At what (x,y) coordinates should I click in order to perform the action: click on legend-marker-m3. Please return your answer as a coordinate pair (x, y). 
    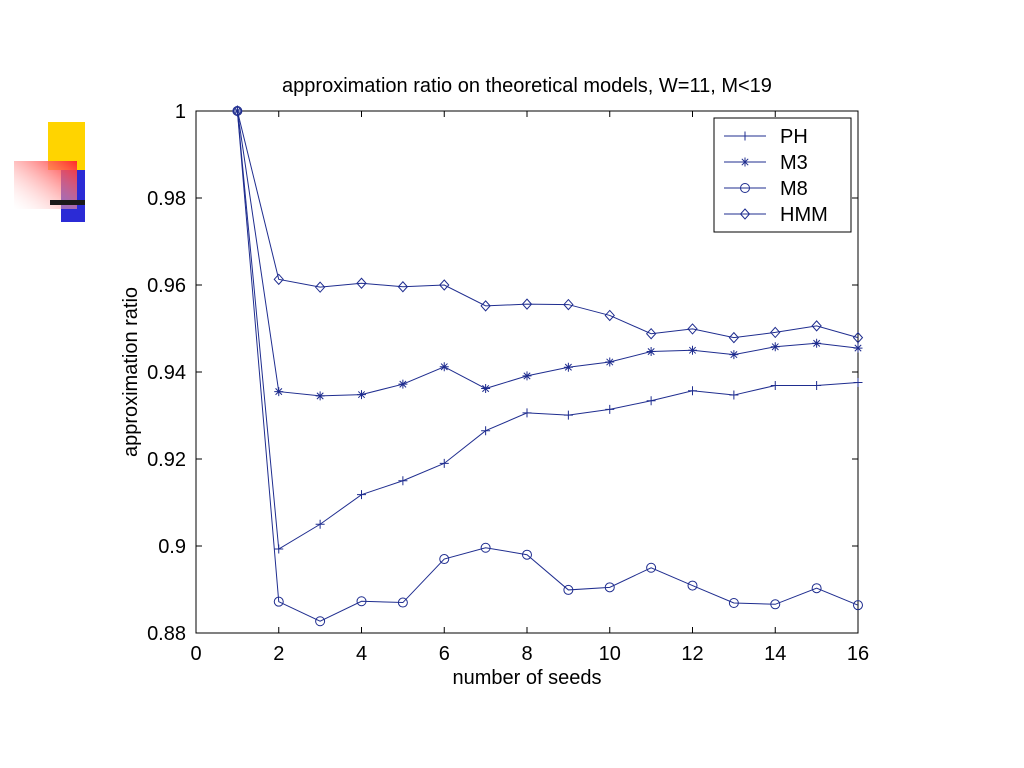
    Looking at the image, I should click on (745, 162).